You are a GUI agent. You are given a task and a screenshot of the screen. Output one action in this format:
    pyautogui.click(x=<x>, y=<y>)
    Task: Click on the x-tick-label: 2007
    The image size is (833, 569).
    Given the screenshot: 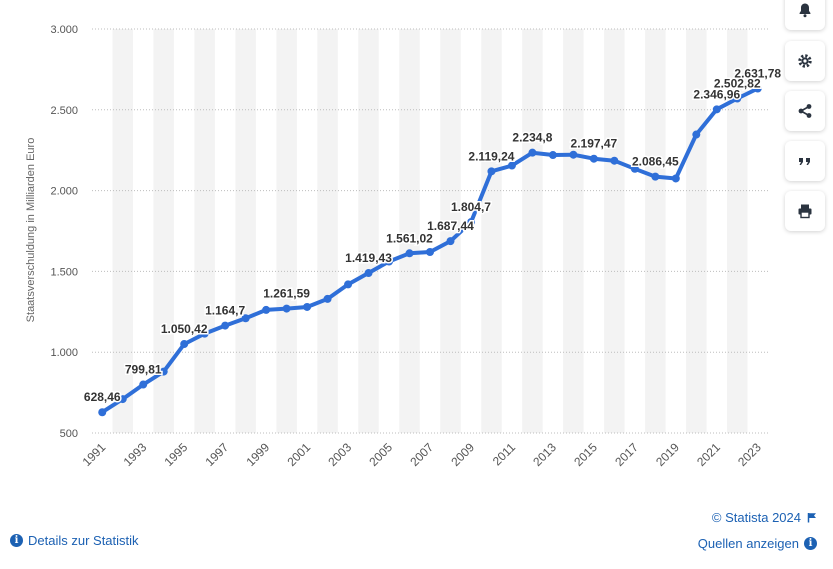 What is the action you would take?
    pyautogui.click(x=421, y=454)
    